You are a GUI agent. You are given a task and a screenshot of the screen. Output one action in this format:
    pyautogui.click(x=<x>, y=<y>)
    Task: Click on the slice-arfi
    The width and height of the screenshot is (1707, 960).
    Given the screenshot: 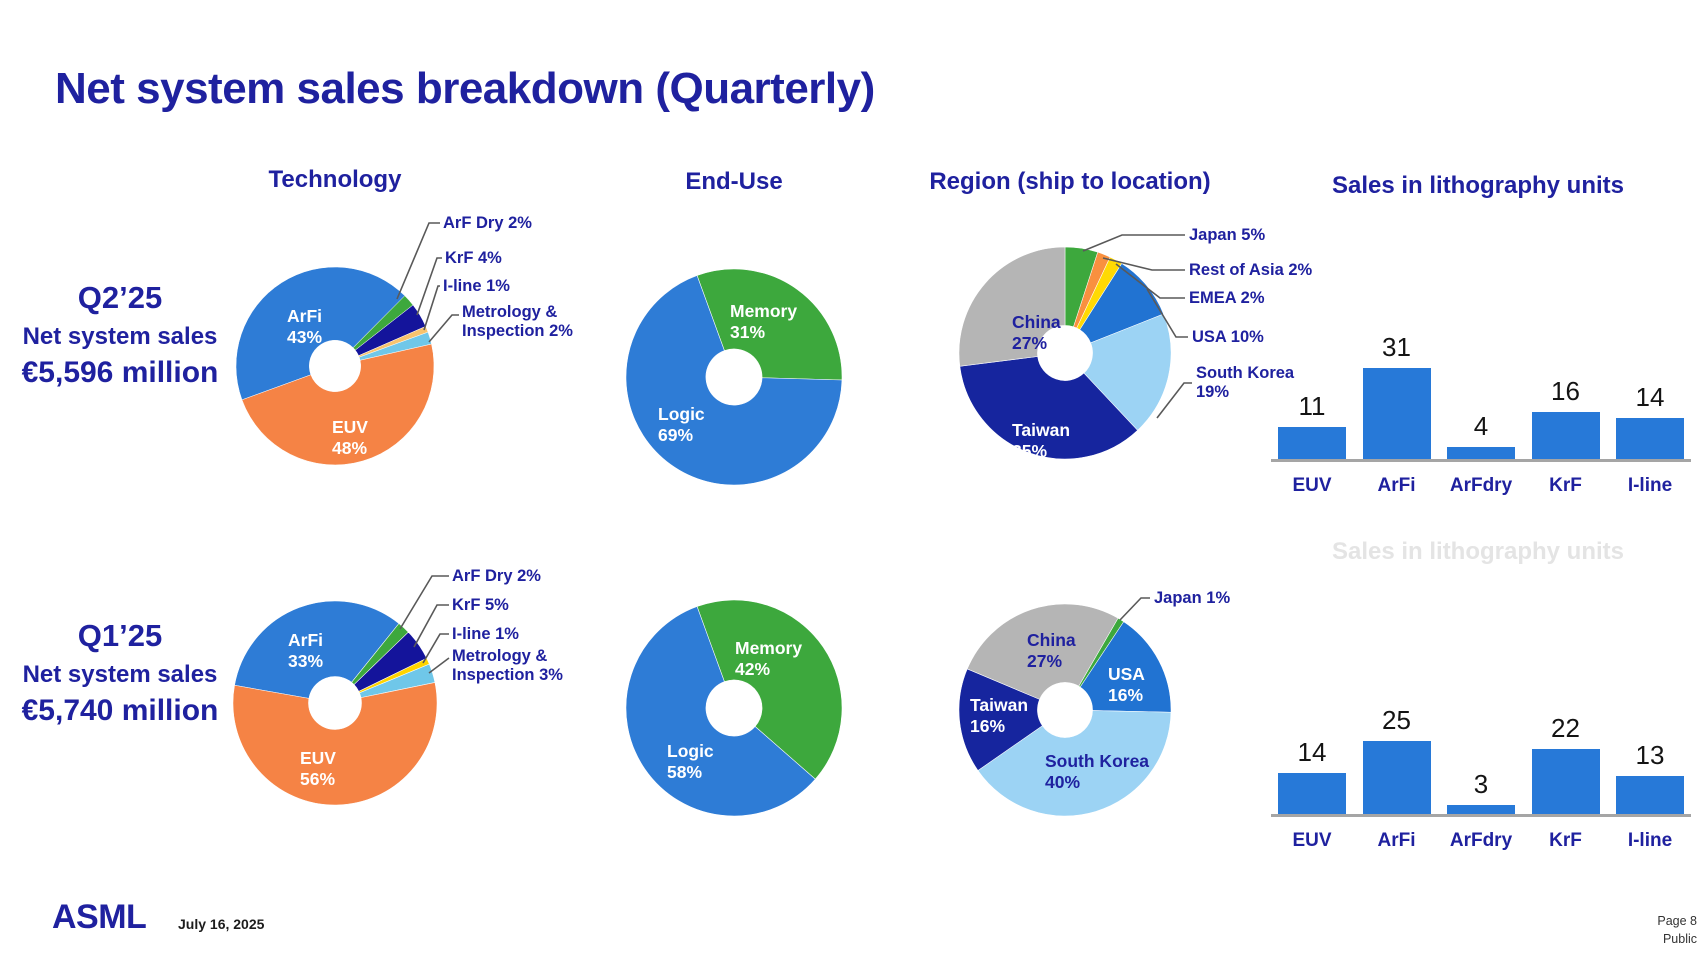 What is the action you would take?
    pyautogui.click(x=321, y=334)
    